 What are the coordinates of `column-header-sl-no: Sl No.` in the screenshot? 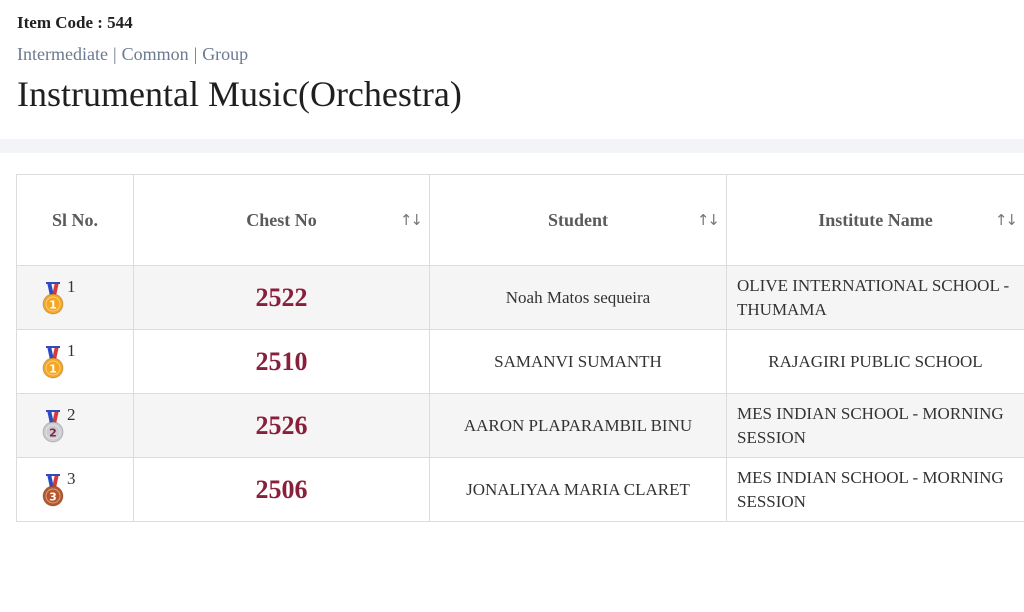 It's located at (75, 220).